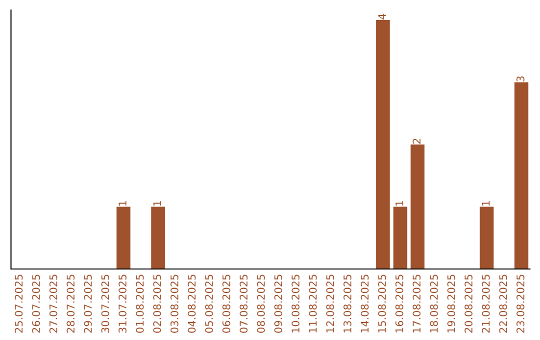 Image resolution: width=540 pixels, height=340 pixels. I want to click on data-label: 4, so click(382, 17).